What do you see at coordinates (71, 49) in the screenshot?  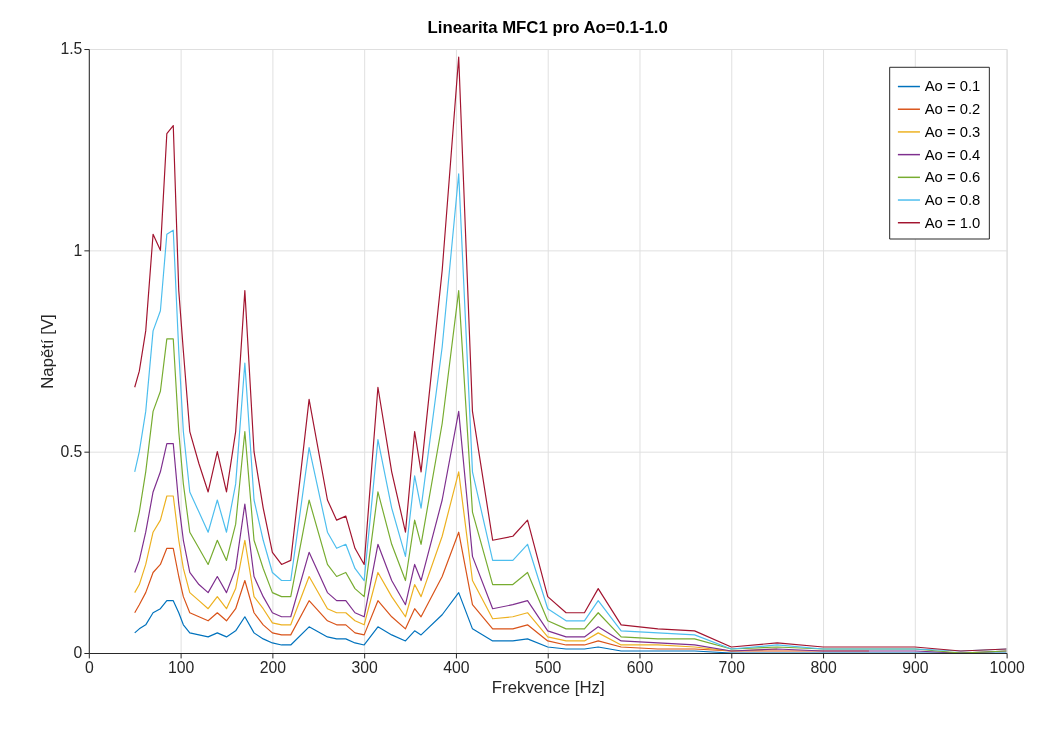 I see `y-tick-label: 1.5` at bounding box center [71, 49].